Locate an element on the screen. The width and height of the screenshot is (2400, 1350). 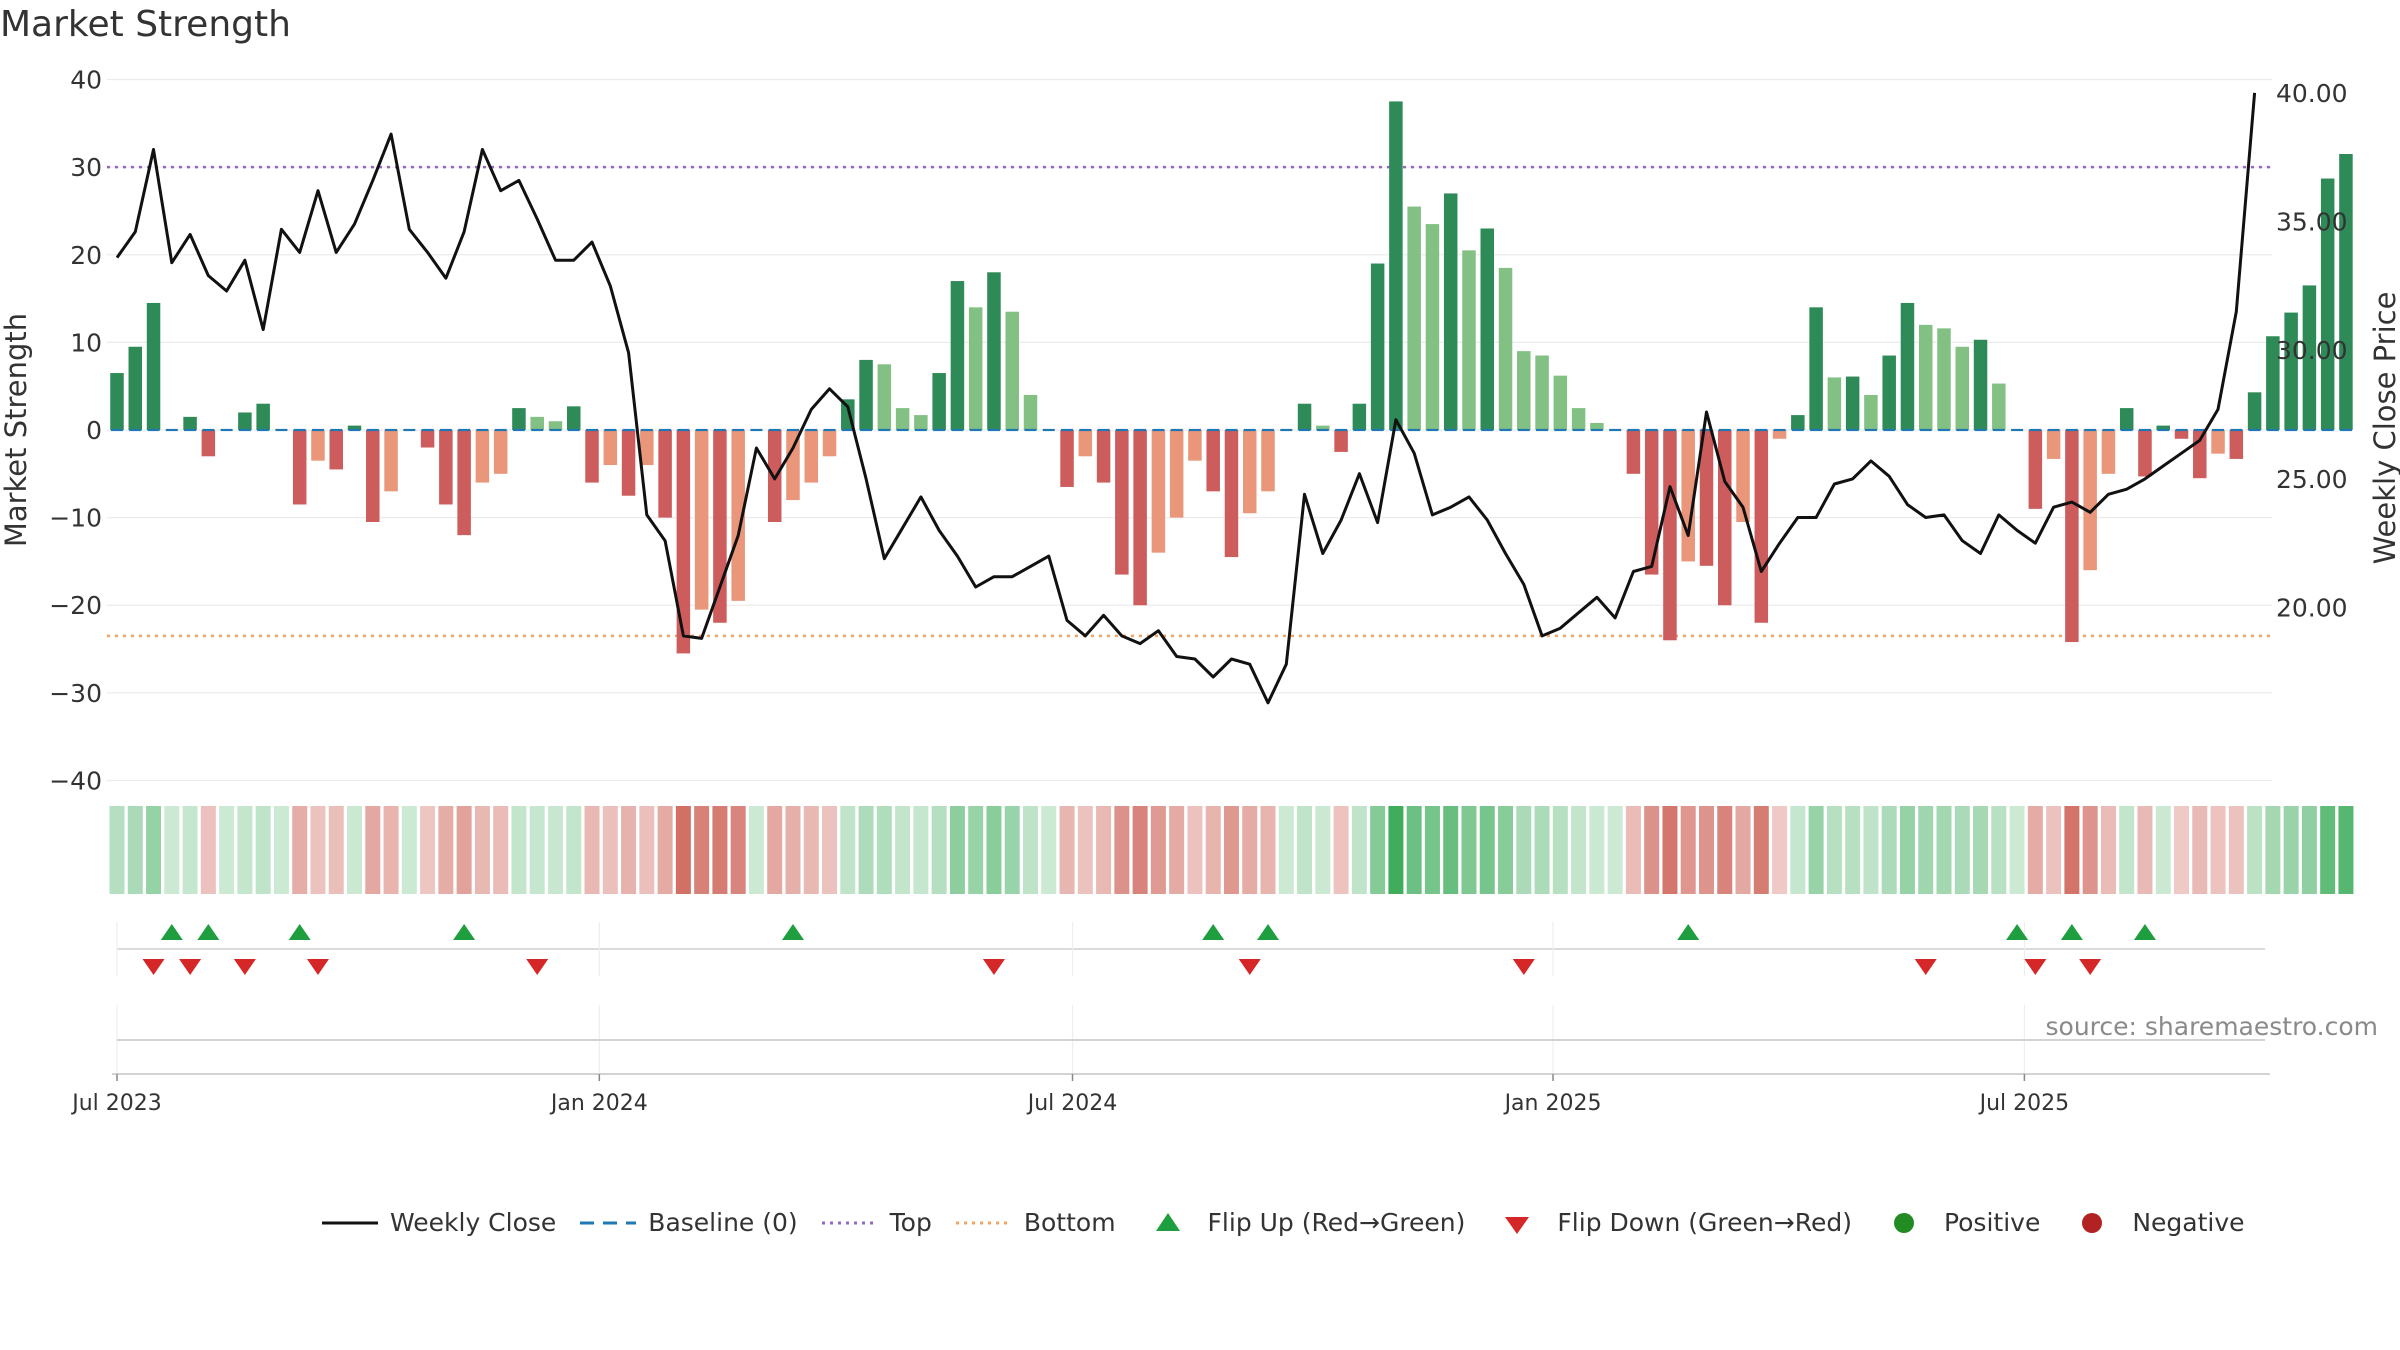
y2-tick-label: 20.00 is located at coordinates (2312, 608).